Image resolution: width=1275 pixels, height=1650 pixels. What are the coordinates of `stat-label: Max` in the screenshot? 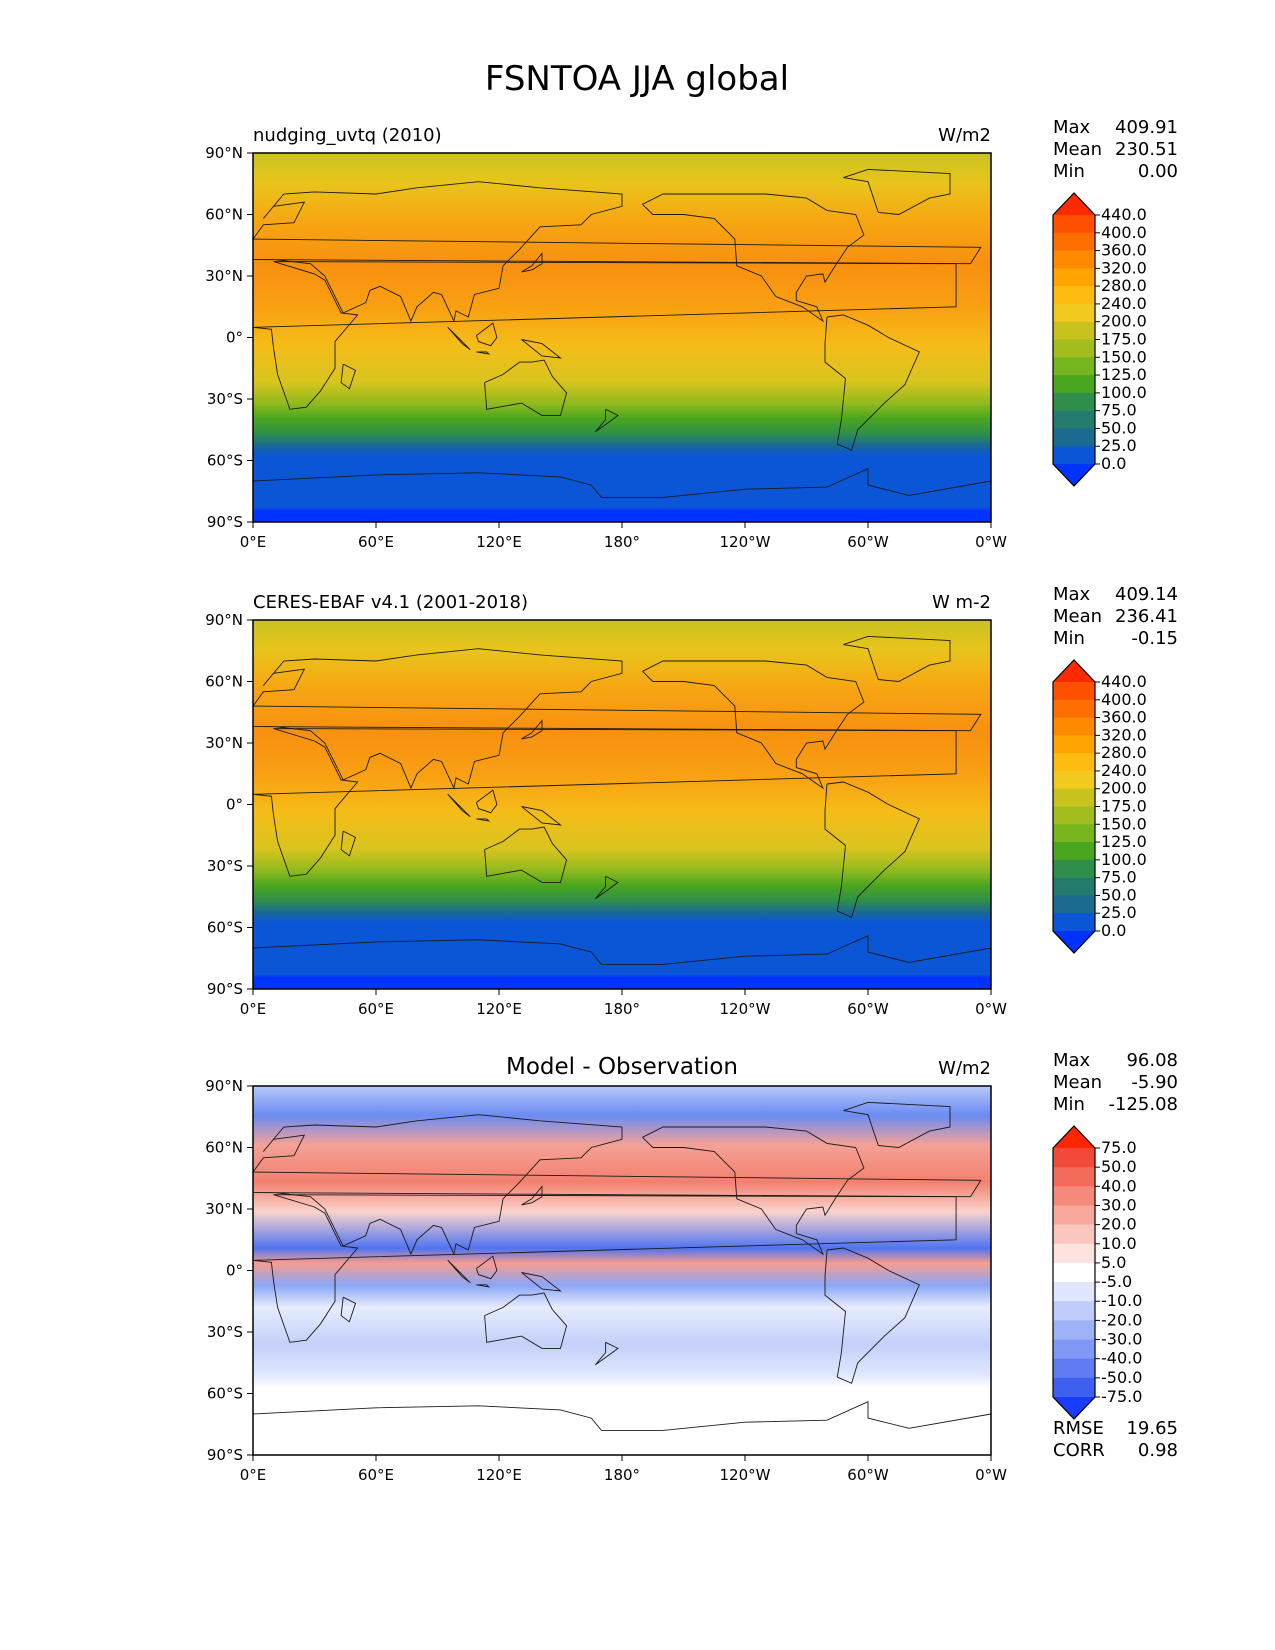 It's located at (1072, 594).